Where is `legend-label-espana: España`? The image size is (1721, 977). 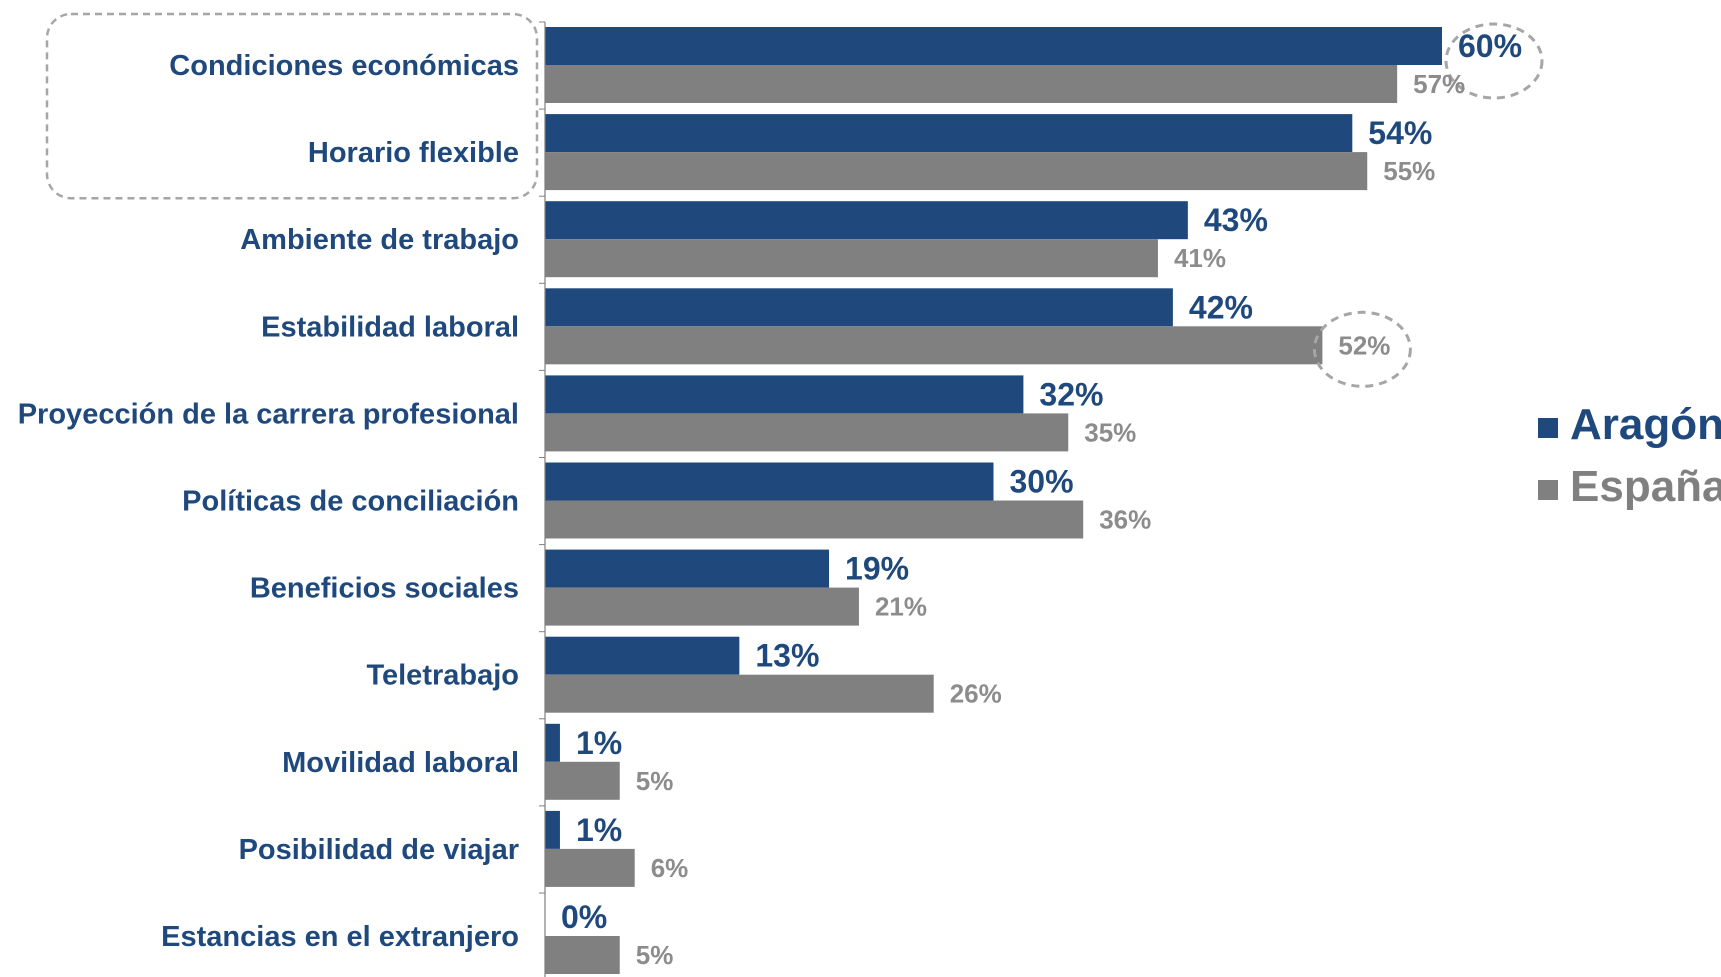 legend-label-espana: España is located at coordinates (1645, 486).